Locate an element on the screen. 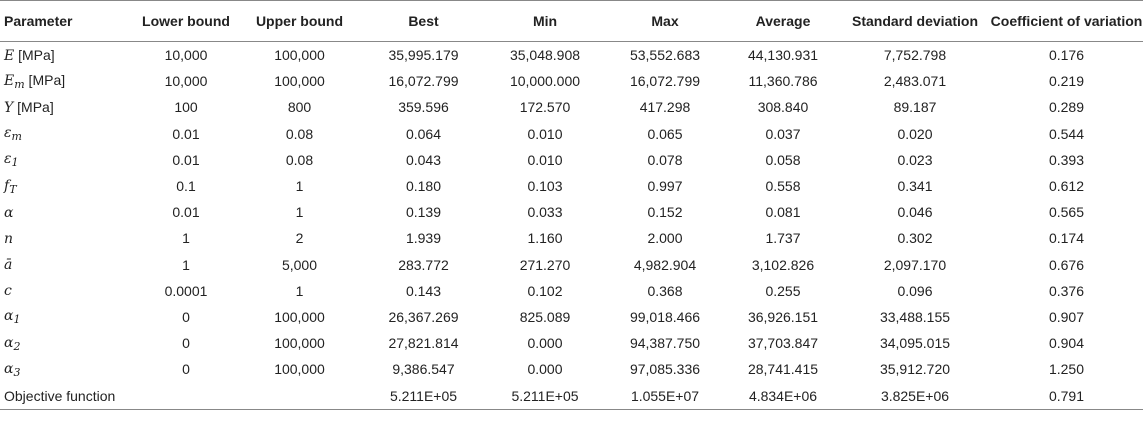  value-cell: 2,097.170 is located at coordinates (915, 264).